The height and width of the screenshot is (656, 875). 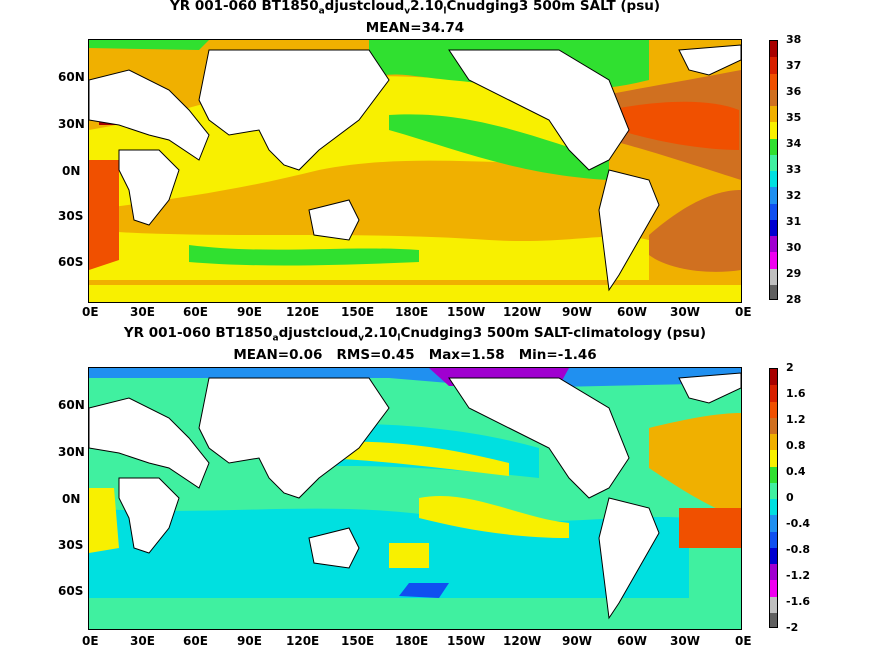 I want to click on colorbar-label: 0.4, so click(x=796, y=471).